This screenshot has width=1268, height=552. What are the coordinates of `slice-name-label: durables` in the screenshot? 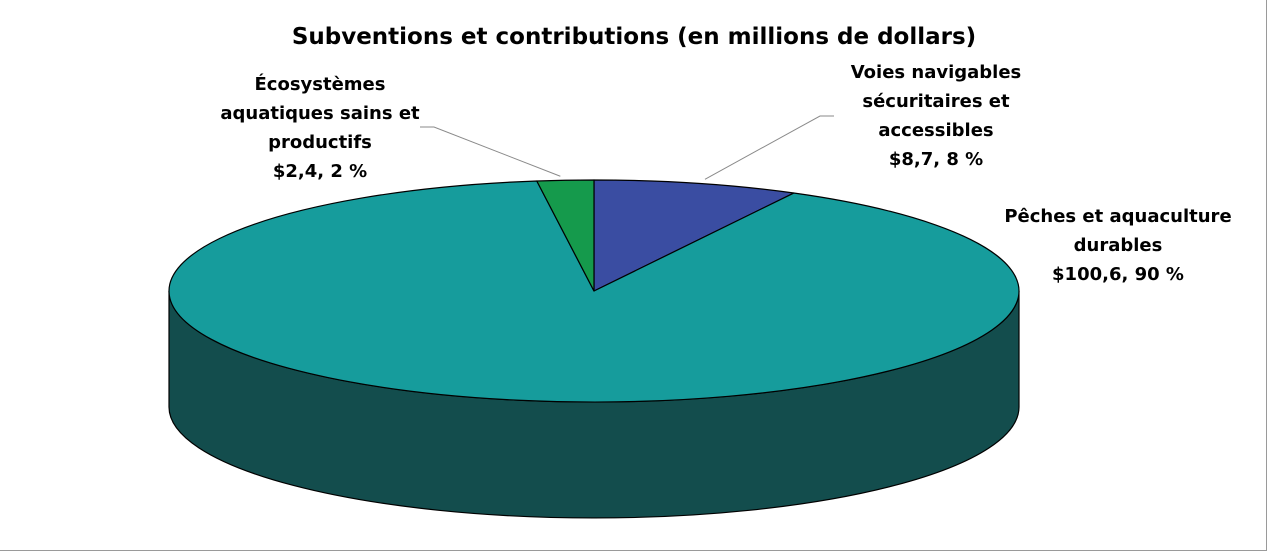 It's located at (1118, 245).